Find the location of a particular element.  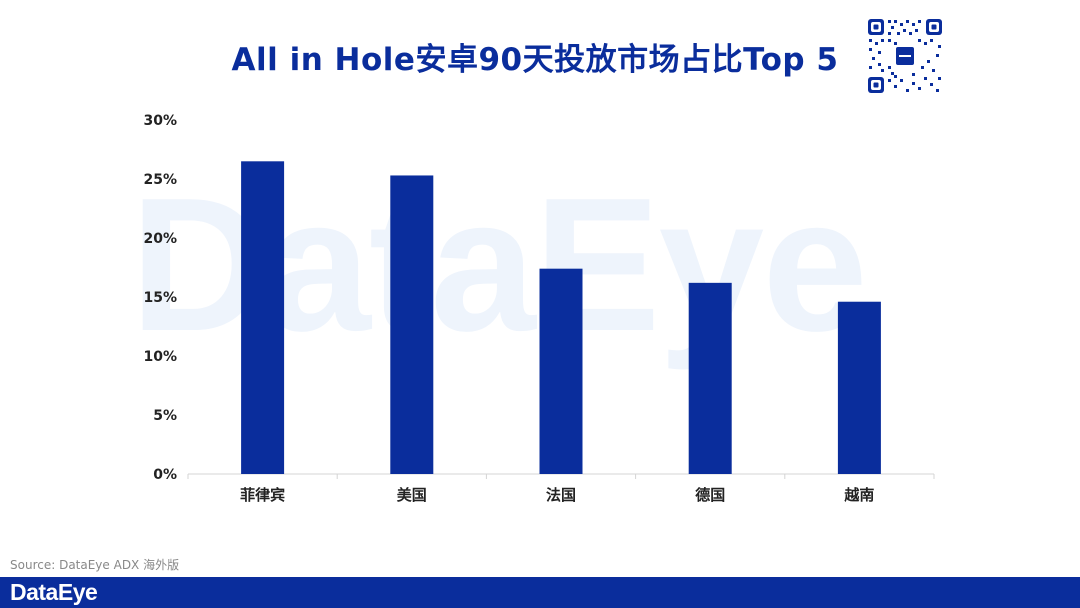

x-tick-label: 菲律宾 is located at coordinates (262, 495).